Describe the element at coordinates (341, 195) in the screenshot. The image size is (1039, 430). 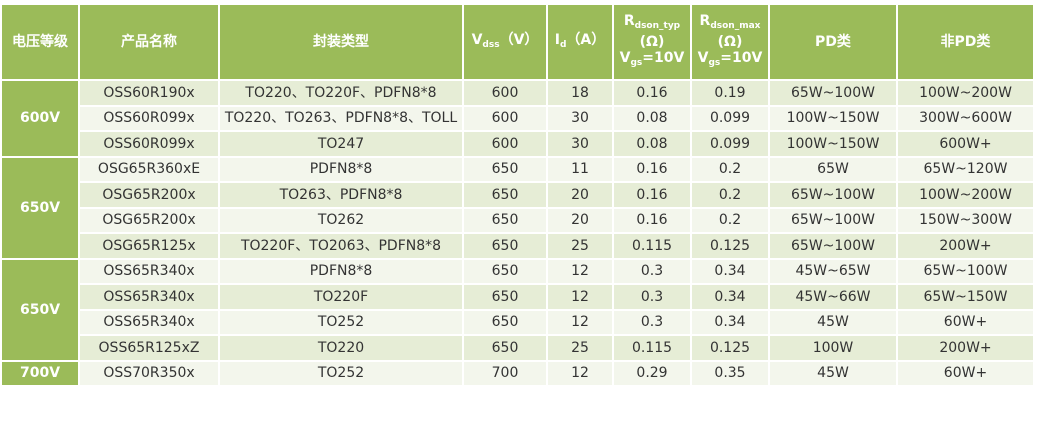
I see `table-cell: TO263、PDFN8*8` at that location.